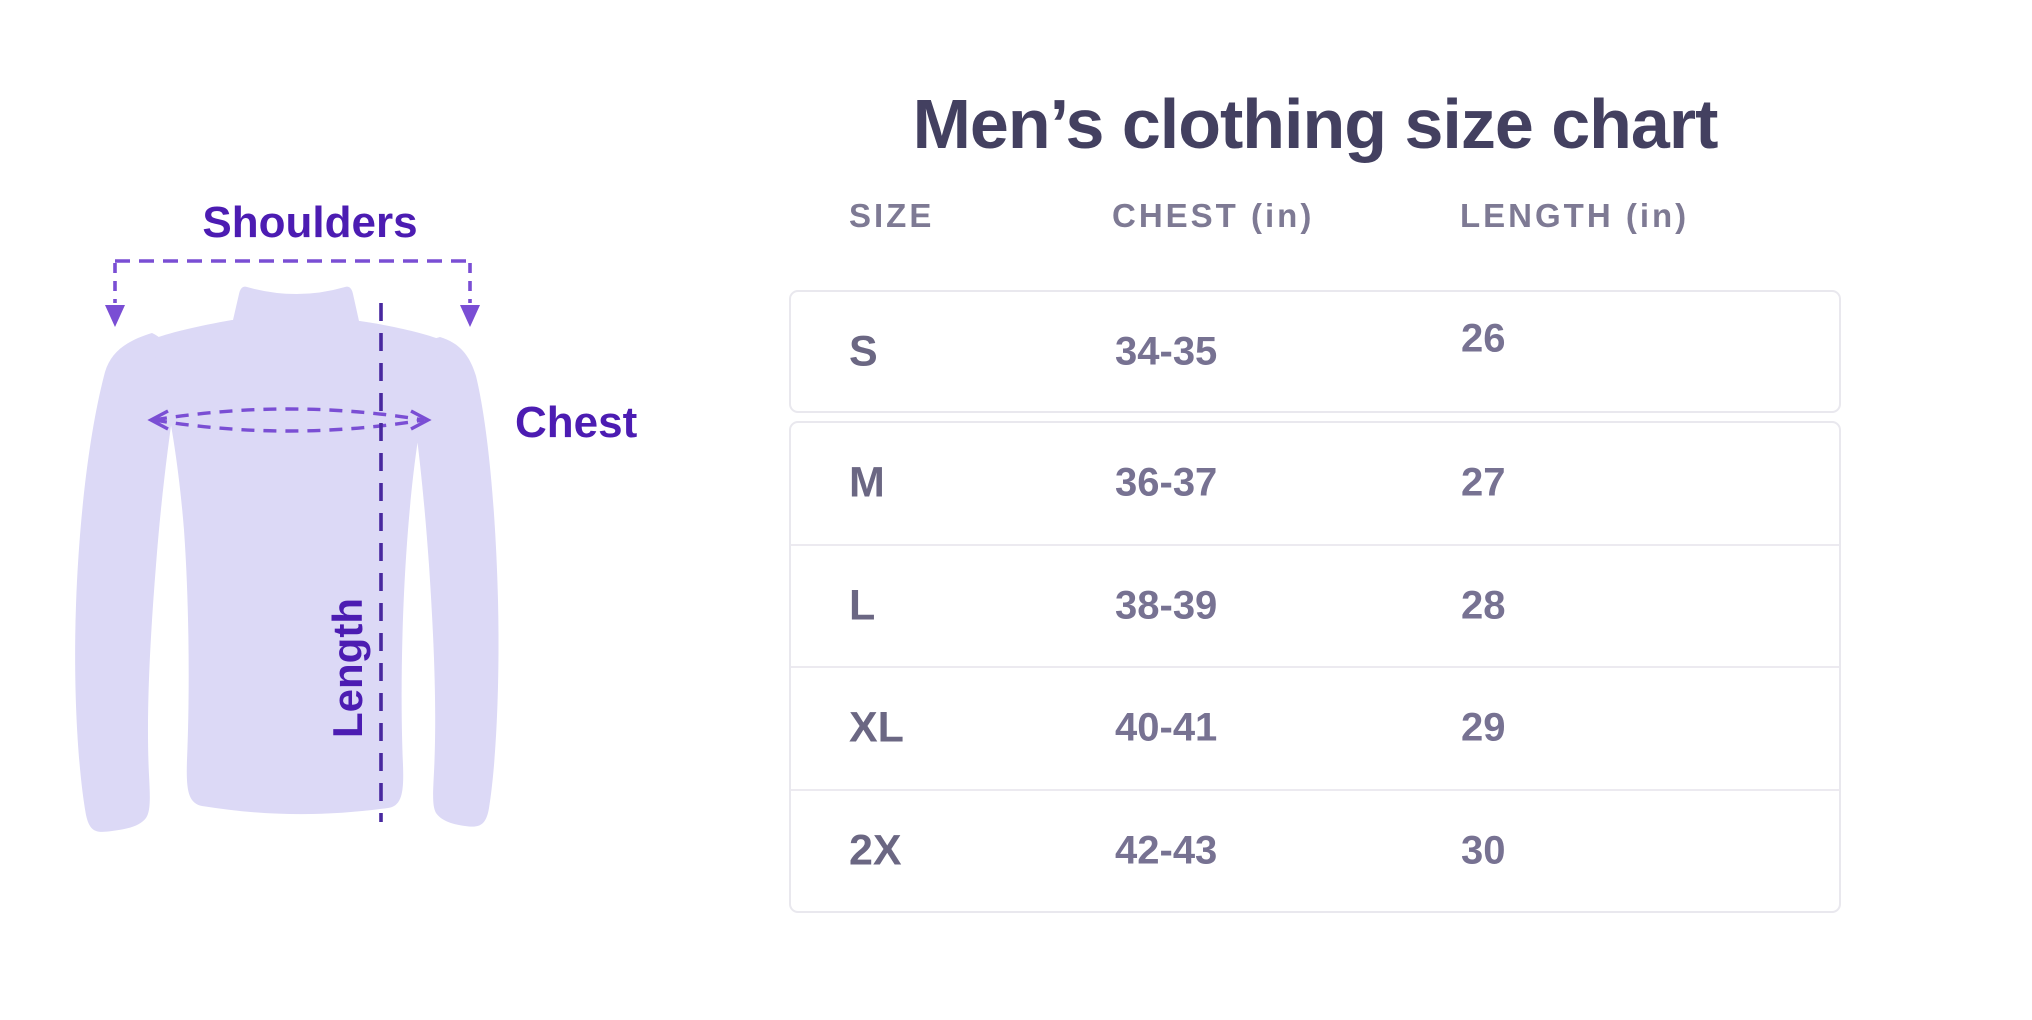 This screenshot has width=2032, height=1020. What do you see at coordinates (862, 605) in the screenshot?
I see `size-cell: L` at bounding box center [862, 605].